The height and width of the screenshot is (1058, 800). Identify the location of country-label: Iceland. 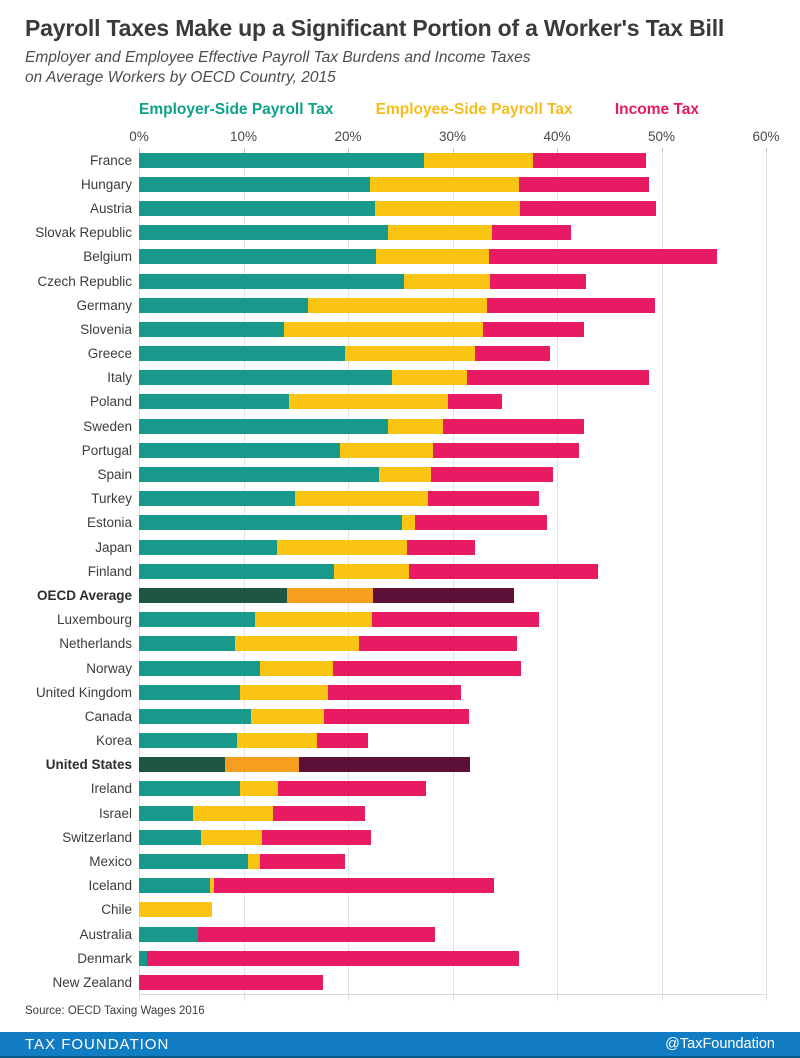
(110, 886).